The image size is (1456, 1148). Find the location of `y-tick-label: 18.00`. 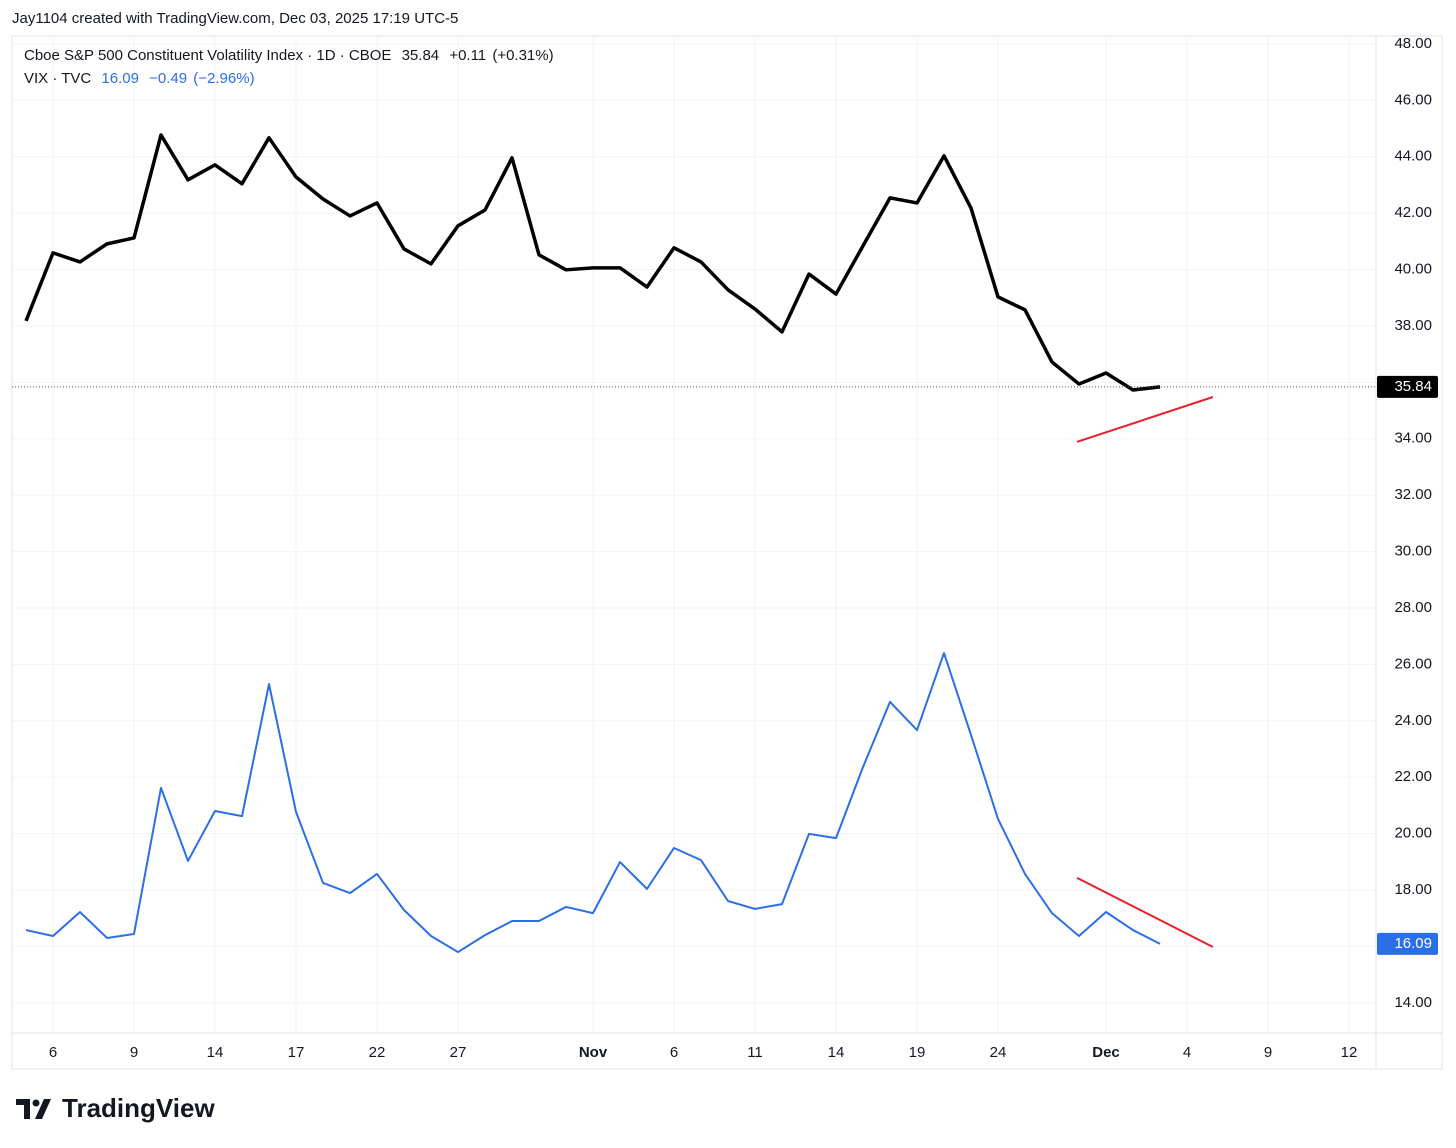

y-tick-label: 18.00 is located at coordinates (1413, 889).